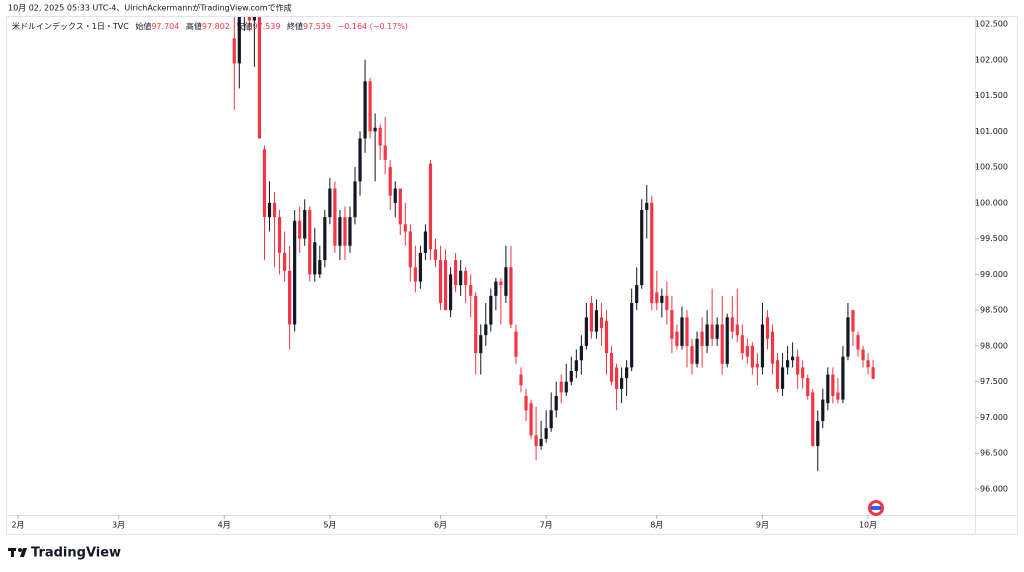 This screenshot has width=1024, height=572. I want to click on y-tick-label: 96.500, so click(994, 453).